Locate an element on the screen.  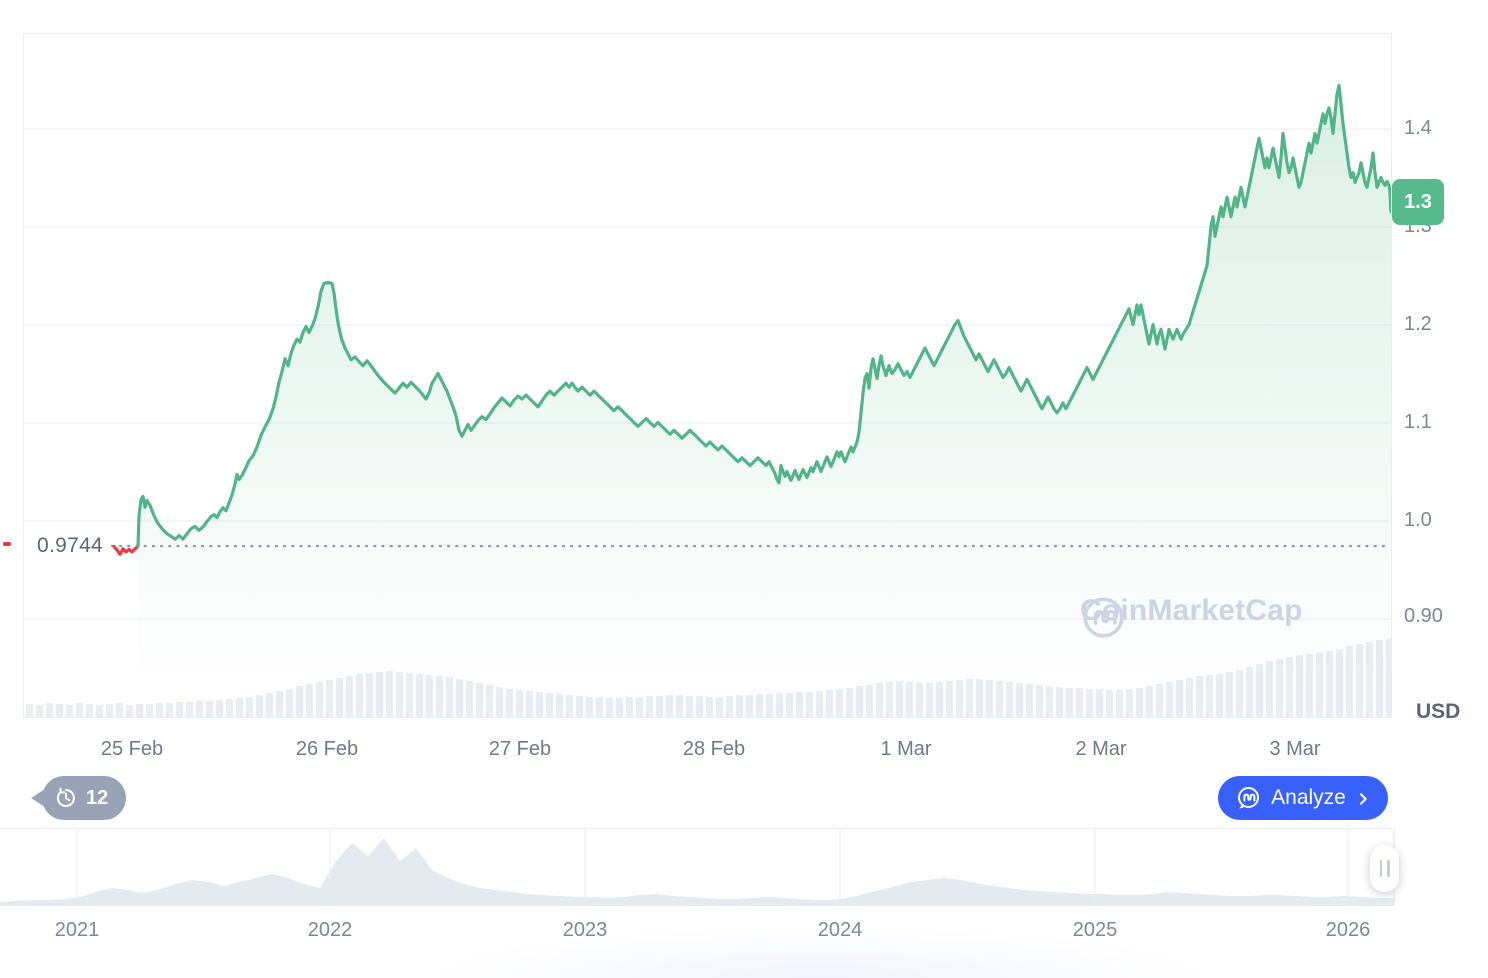
timeline-year: 2023 is located at coordinates (585, 930).